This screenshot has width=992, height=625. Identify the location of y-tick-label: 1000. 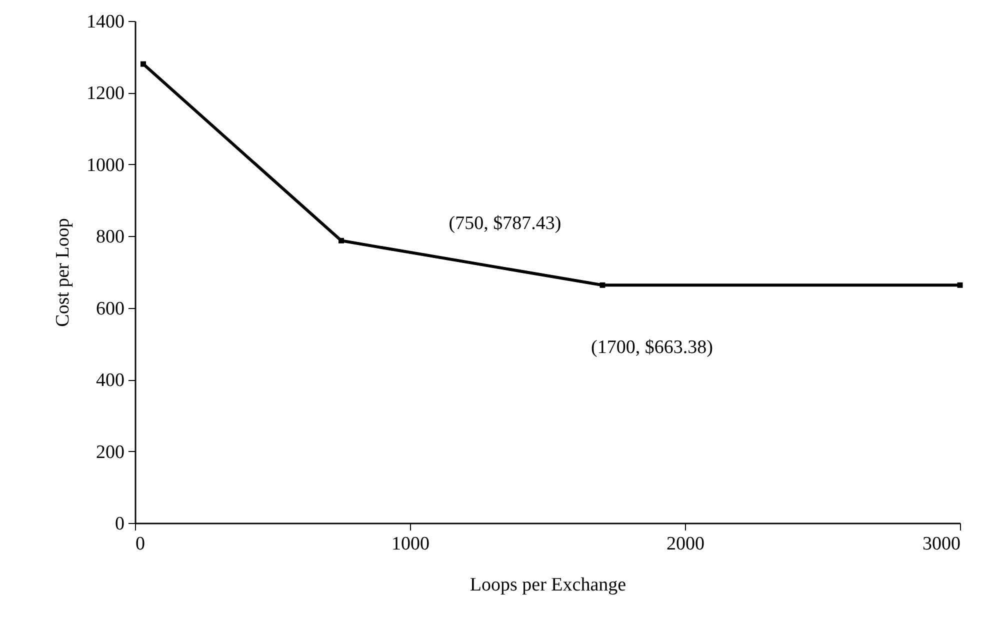
(105, 165).